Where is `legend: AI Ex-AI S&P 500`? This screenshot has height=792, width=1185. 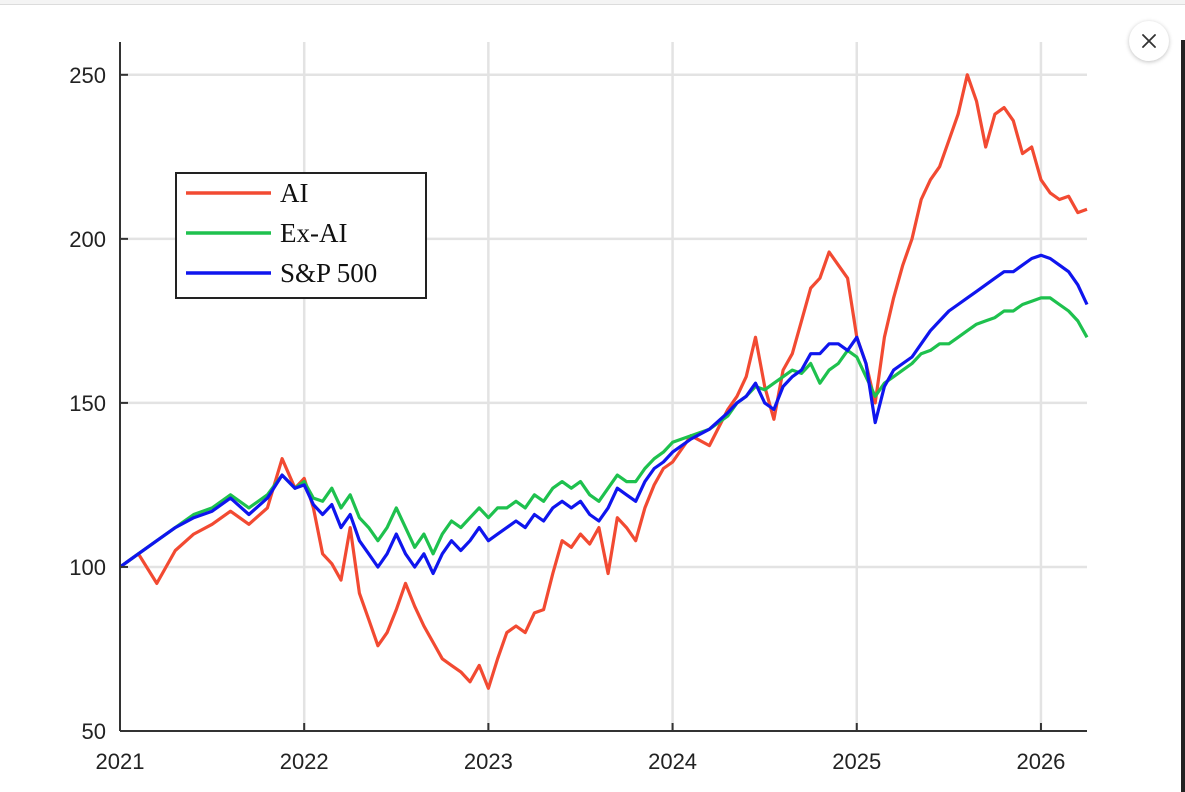 legend: AI Ex-AI S&P 500 is located at coordinates (301, 235).